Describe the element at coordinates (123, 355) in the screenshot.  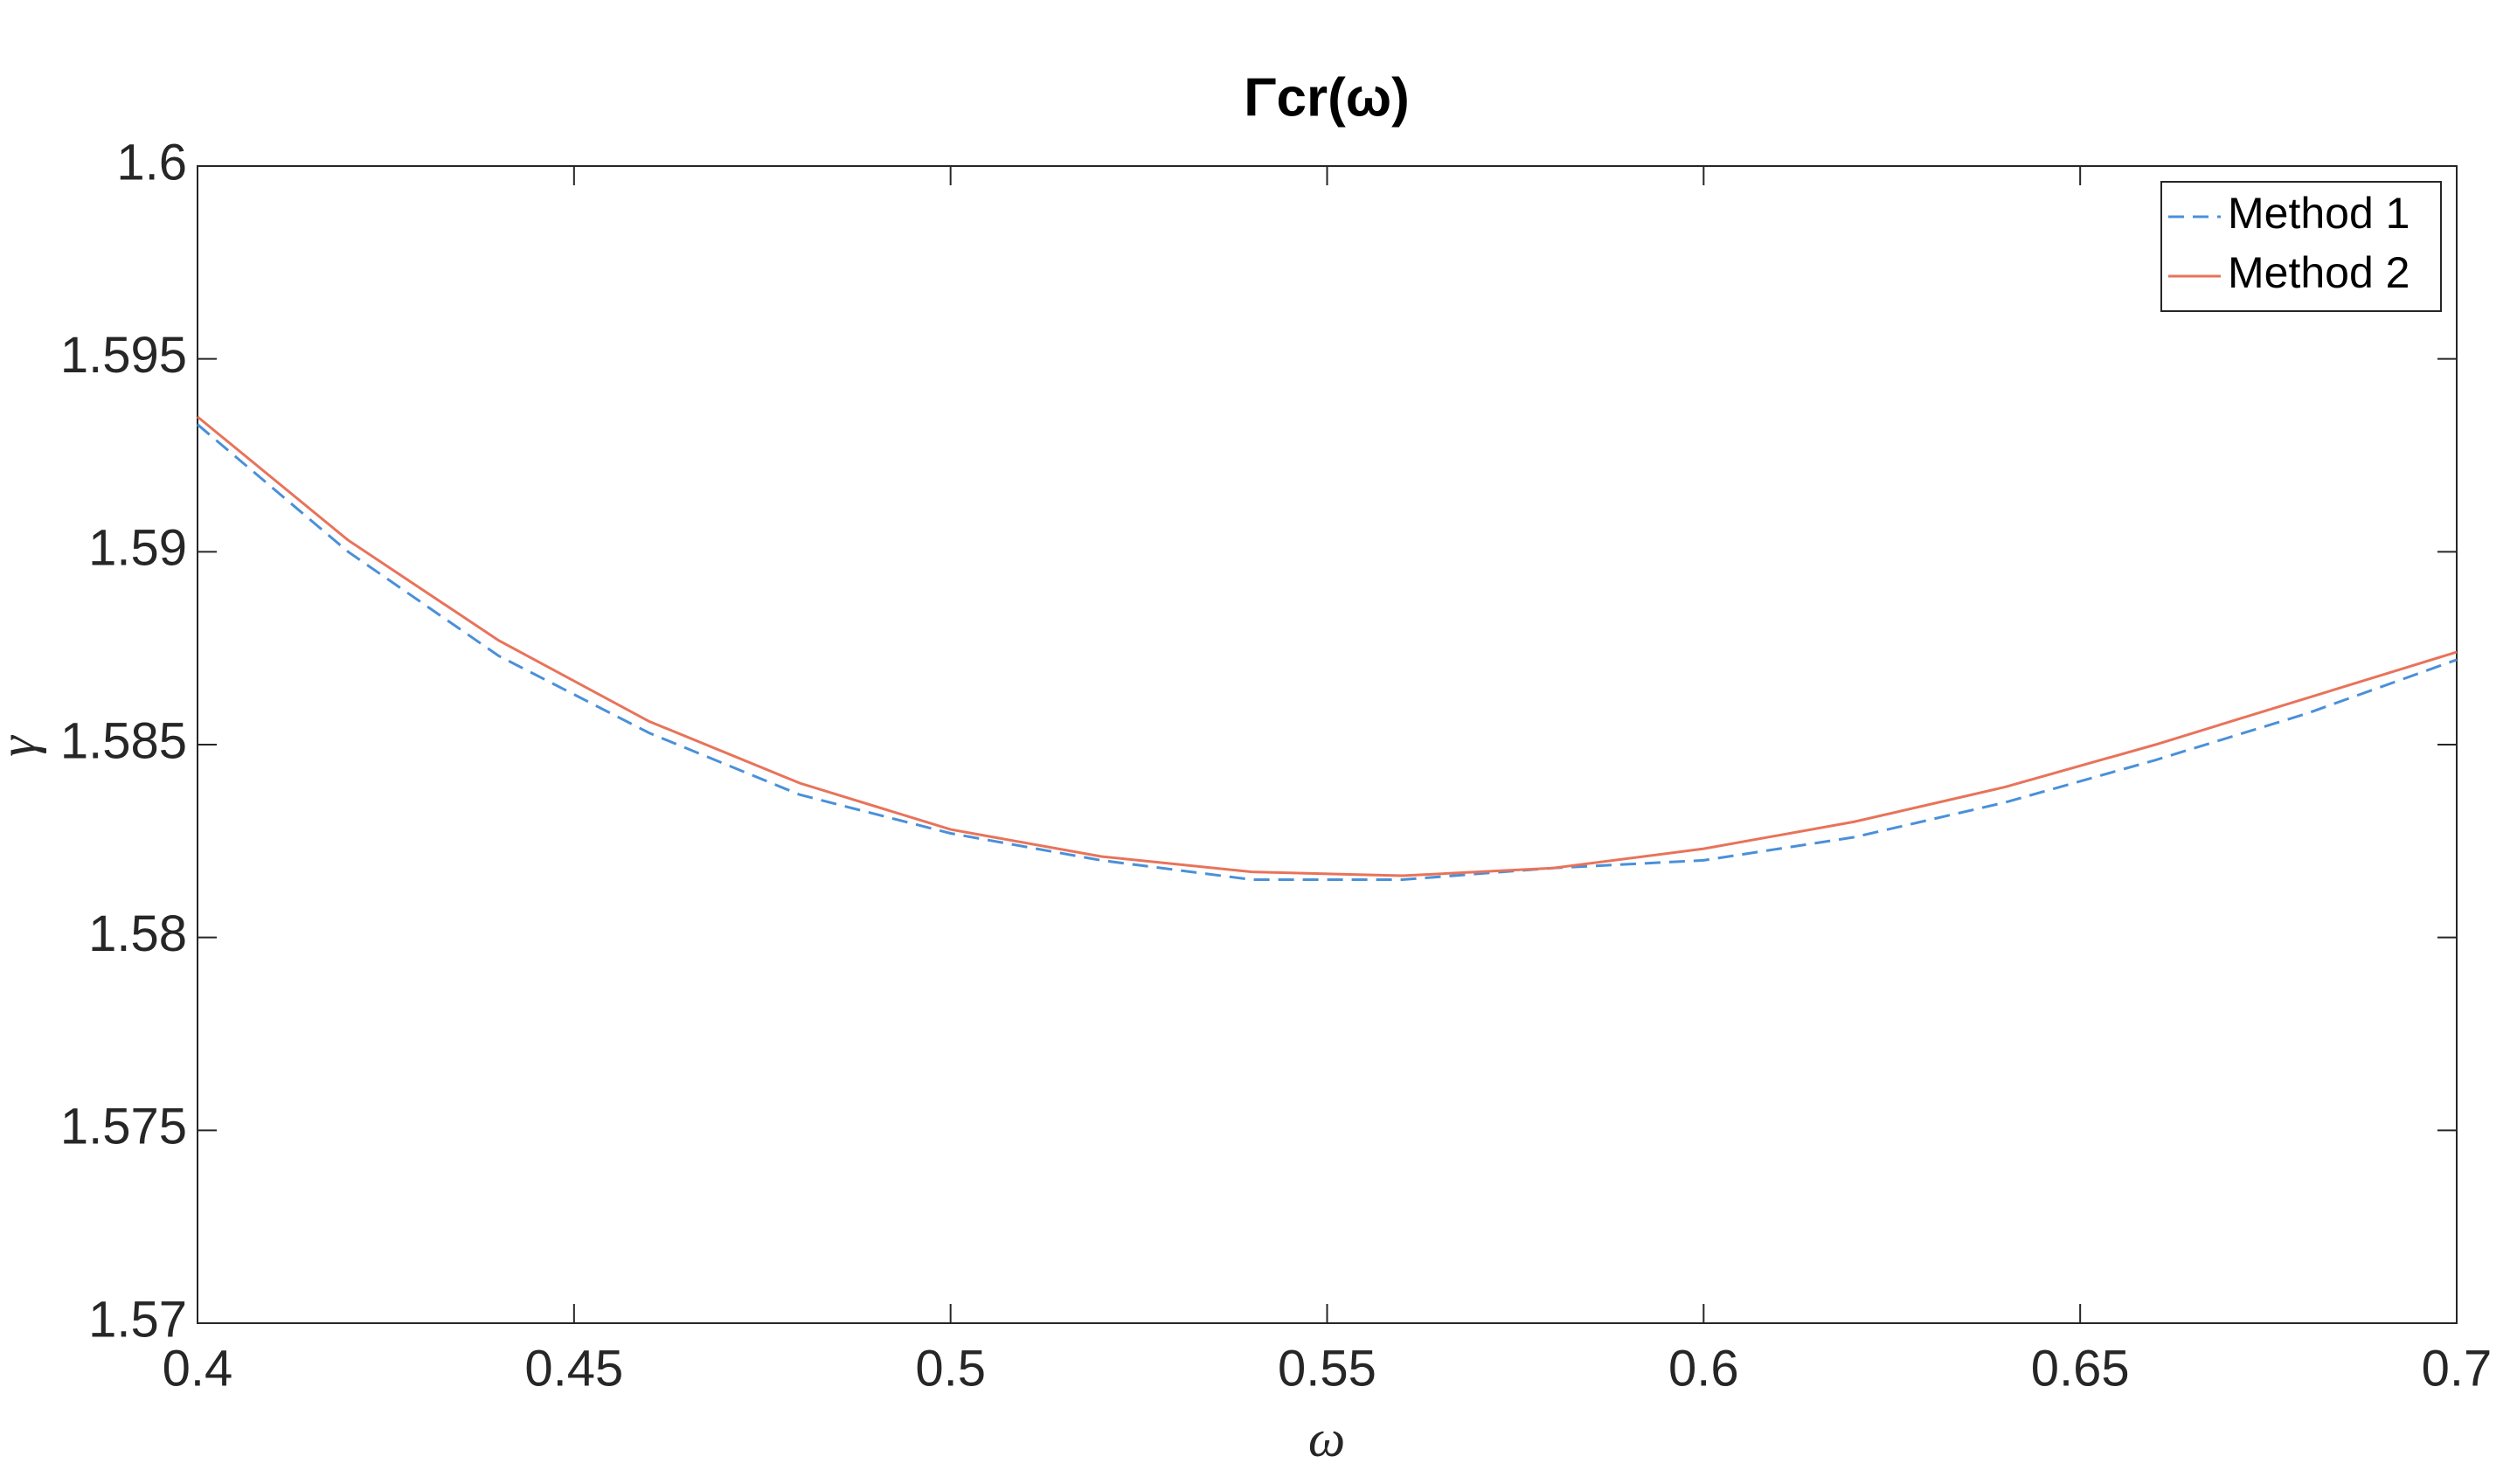
I see `y-tick-label: 1.595` at that location.